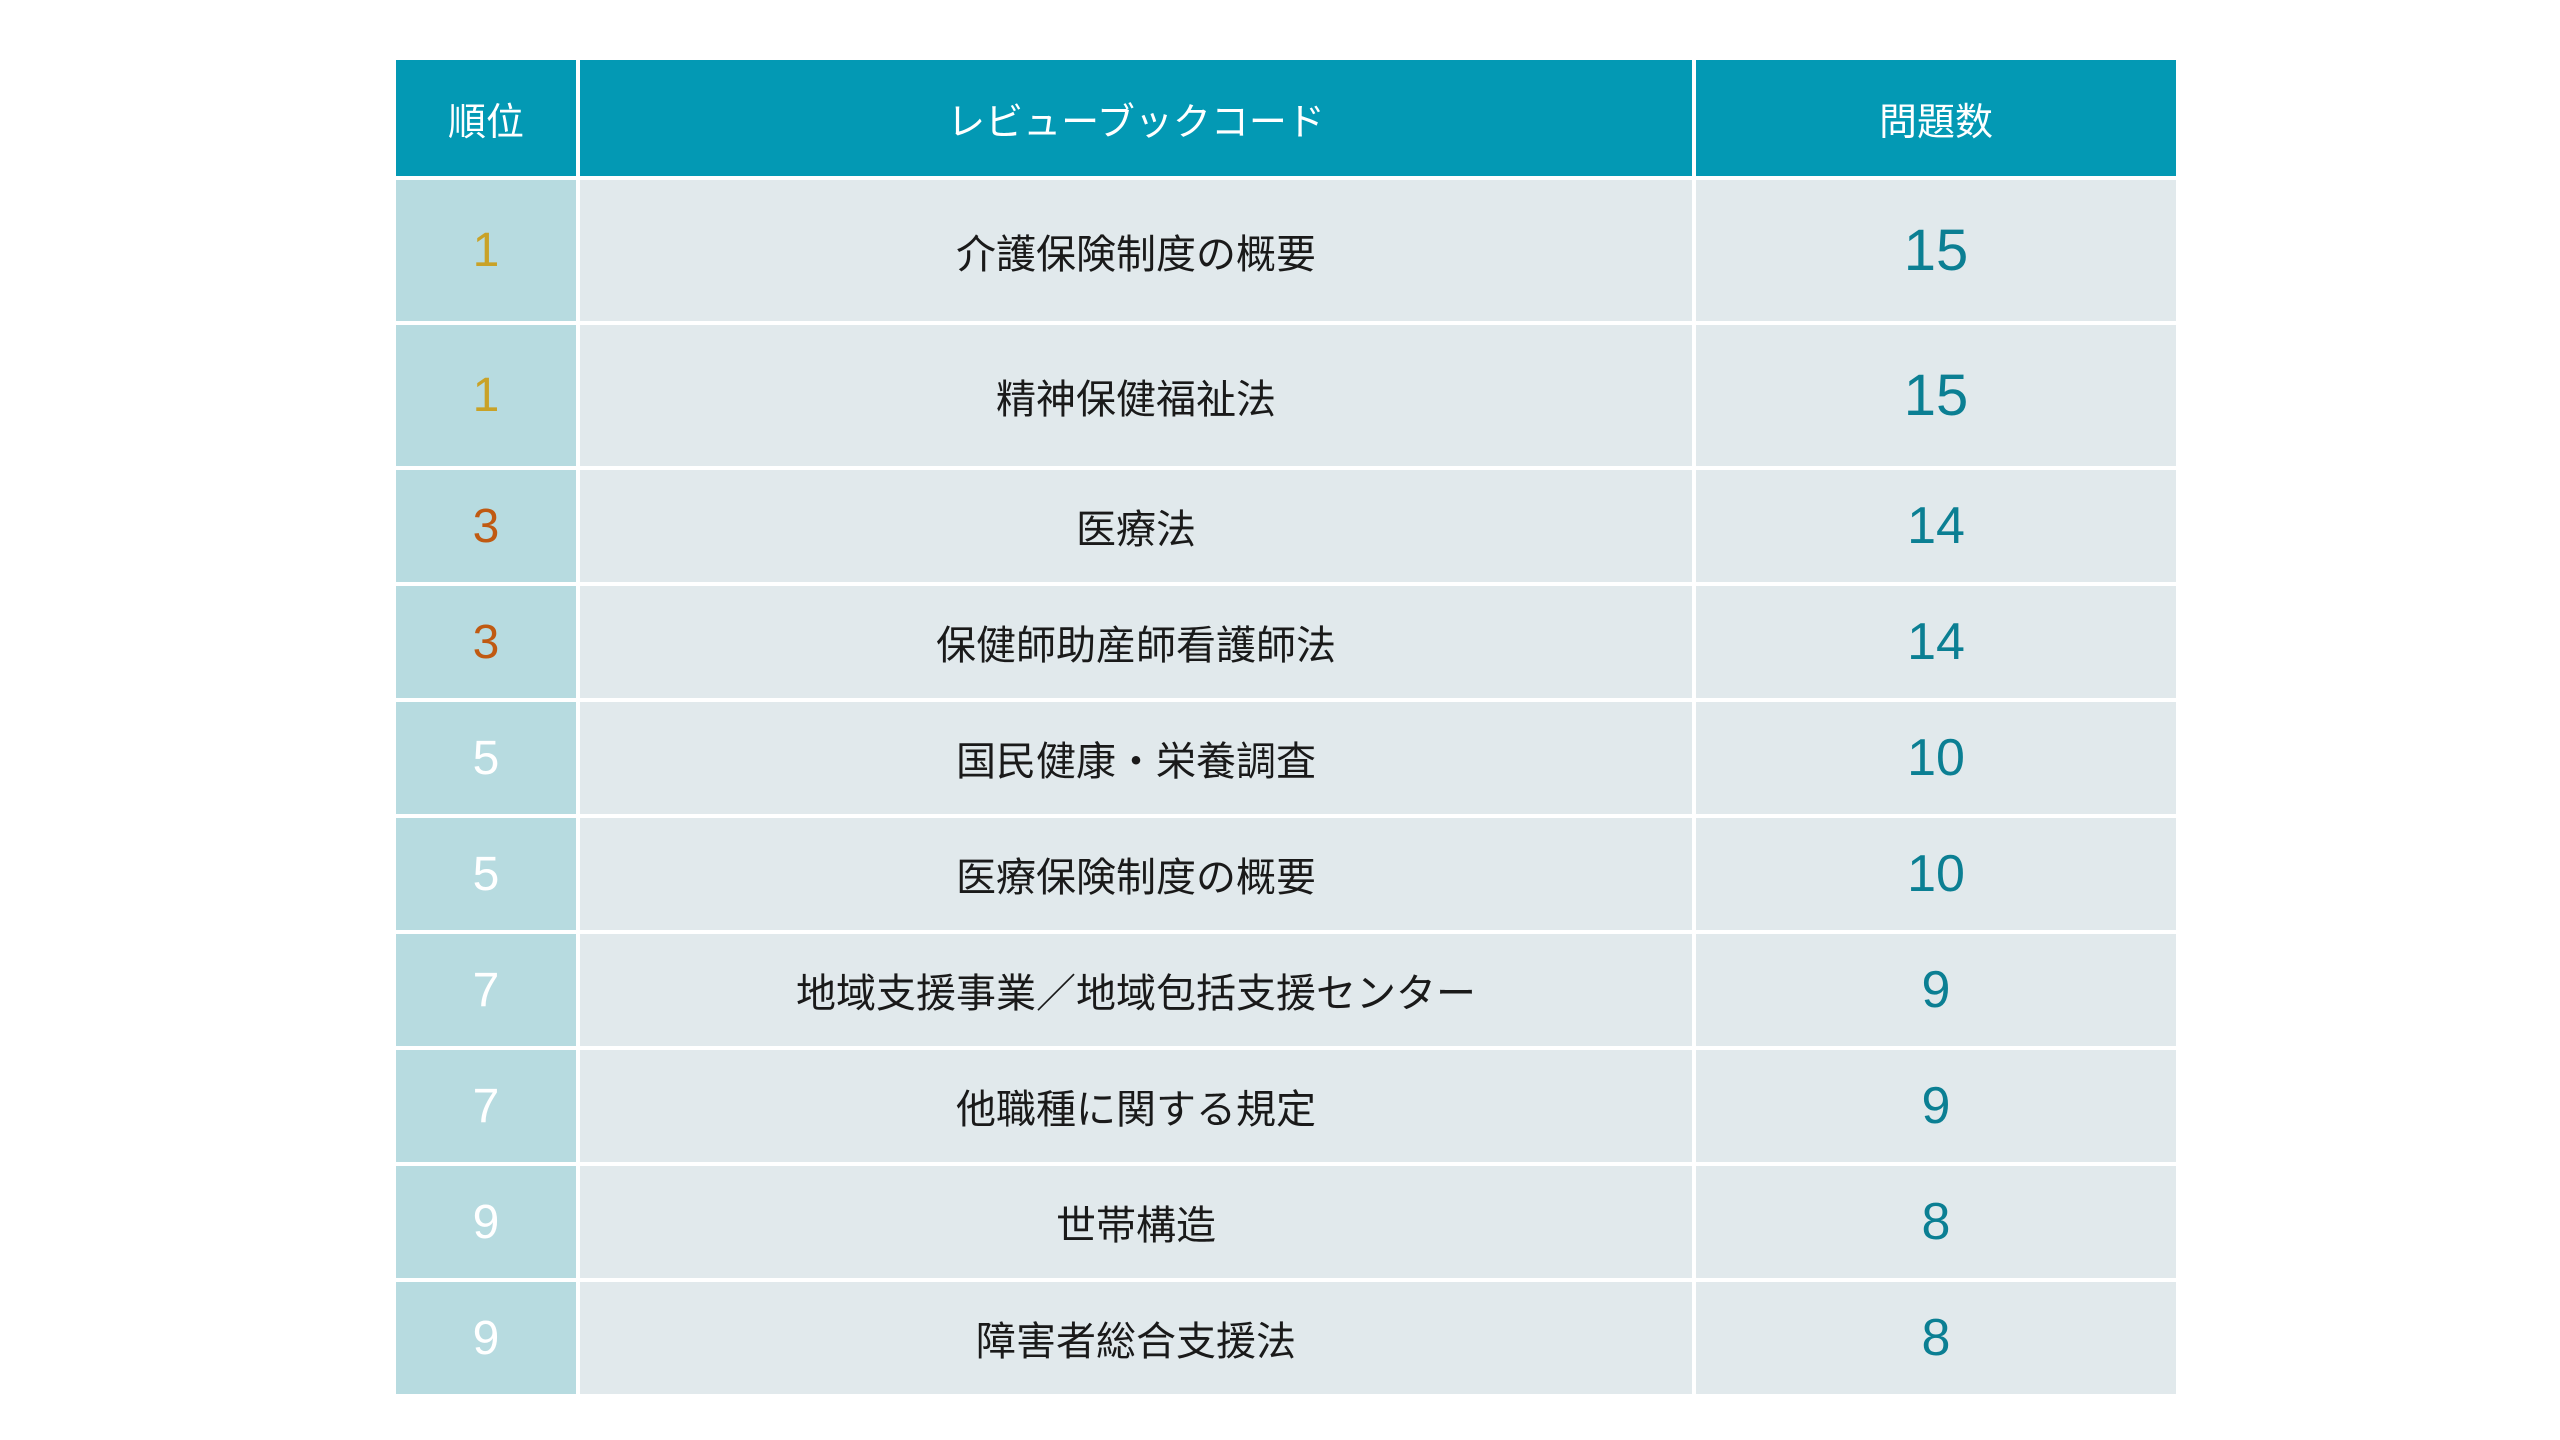 The width and height of the screenshot is (2560, 1440). I want to click on header-rank: 順位, so click(486, 118).